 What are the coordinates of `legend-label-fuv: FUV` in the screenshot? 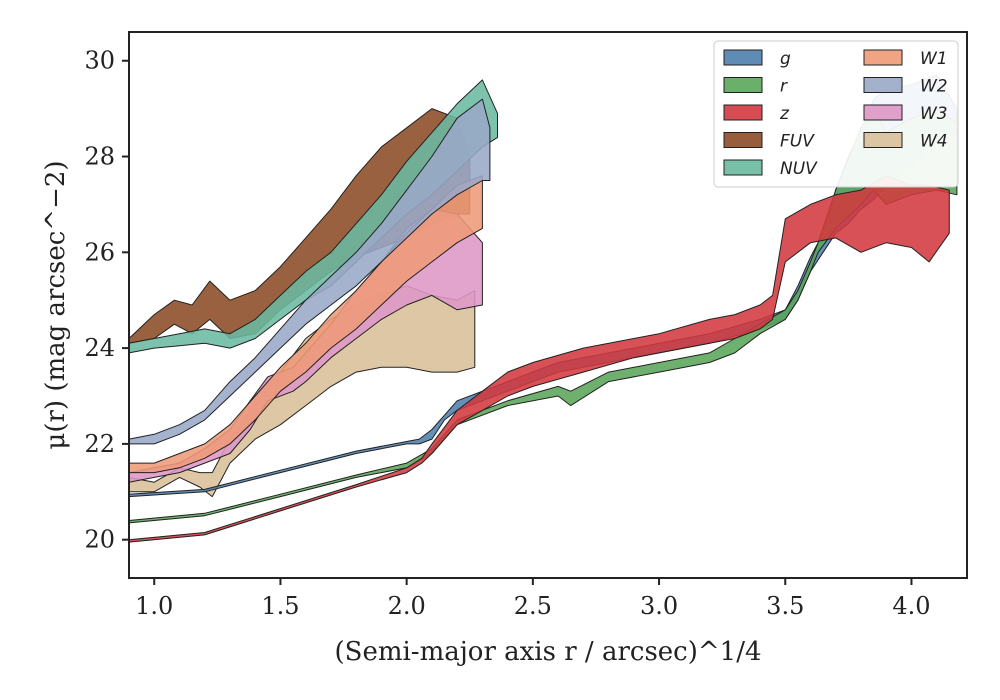 It's located at (797, 142).